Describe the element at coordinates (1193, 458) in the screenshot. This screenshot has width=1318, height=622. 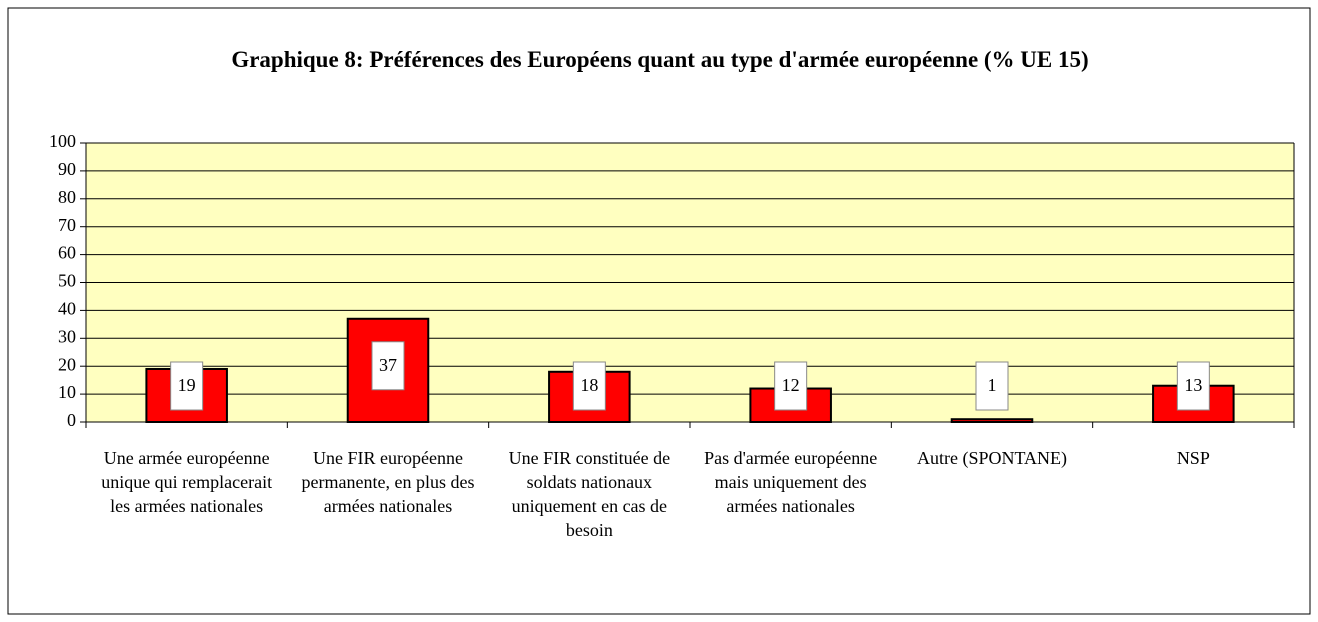
I see `x-tick-label: NSP` at that location.